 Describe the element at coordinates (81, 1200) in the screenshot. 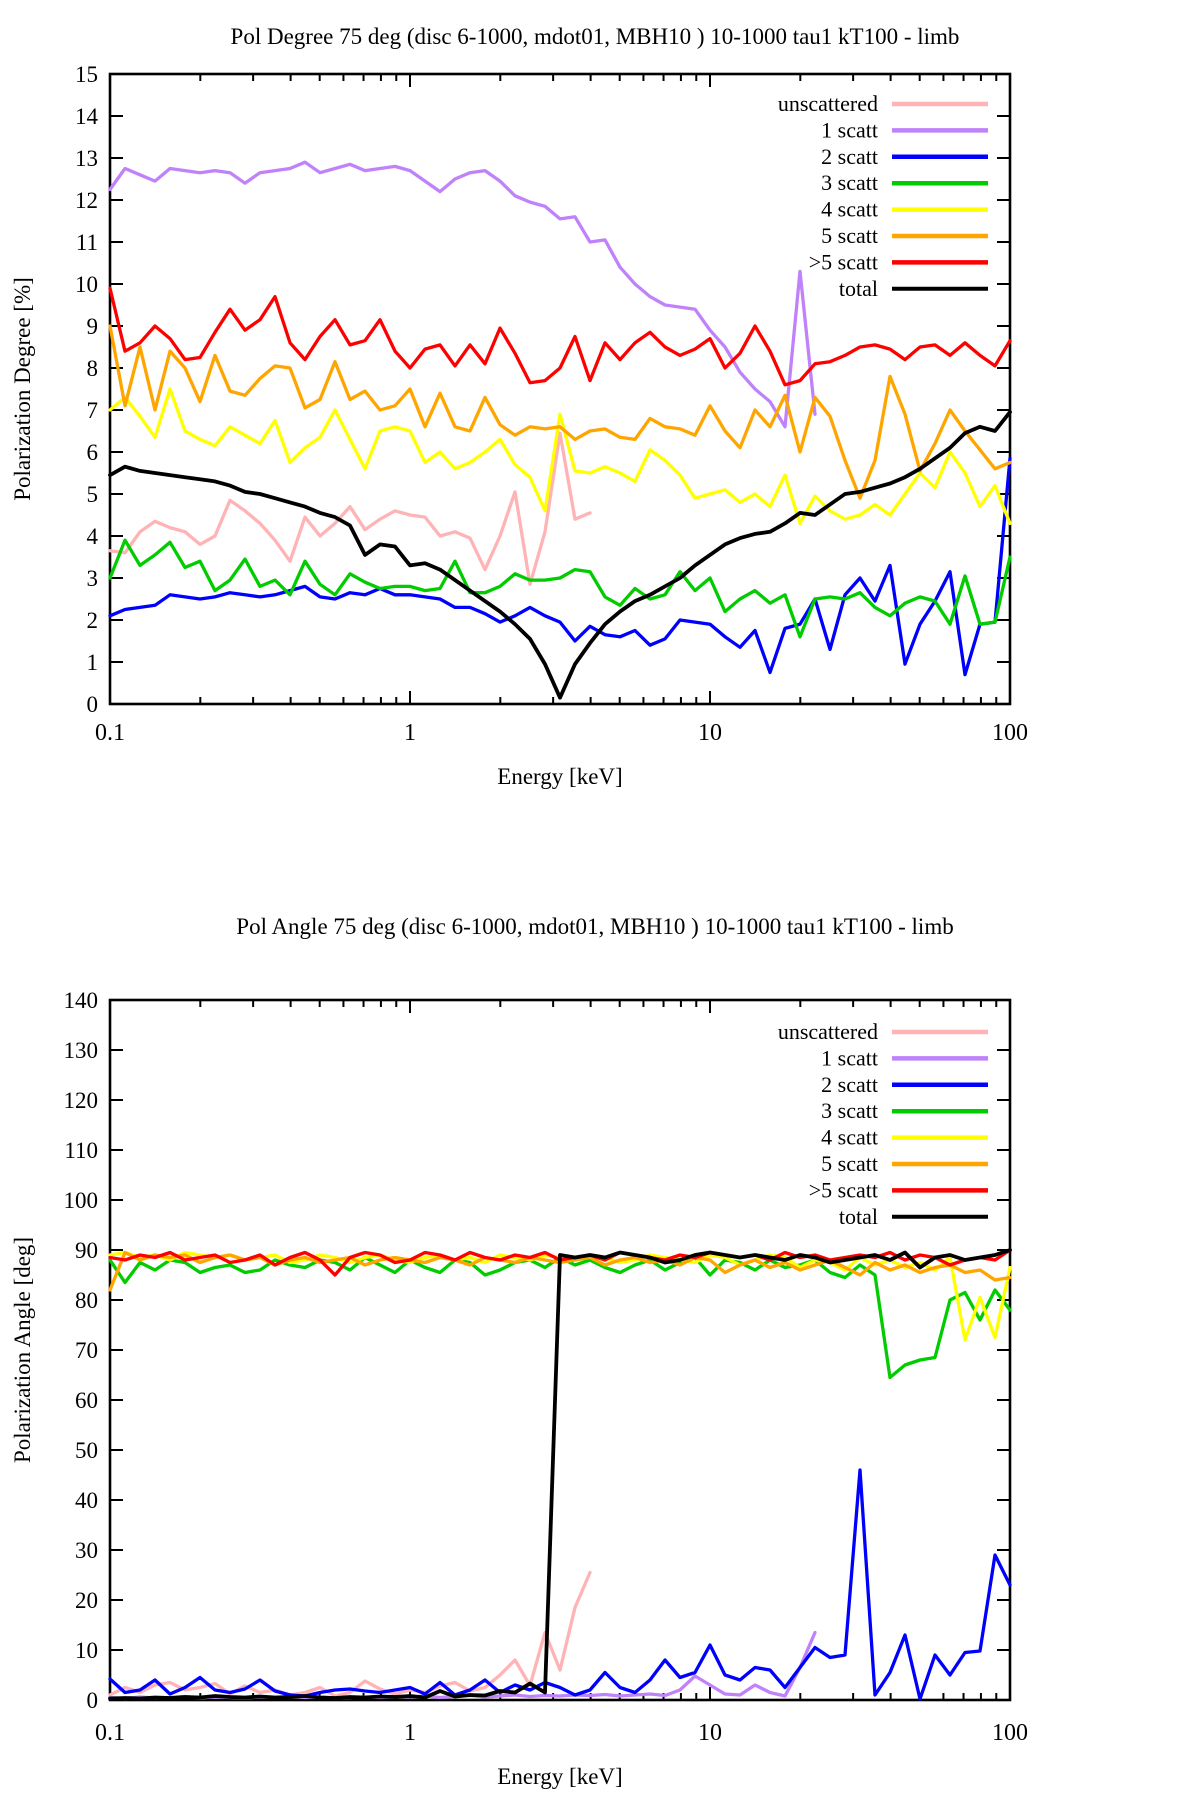

I see `y-tick-label: 100` at that location.